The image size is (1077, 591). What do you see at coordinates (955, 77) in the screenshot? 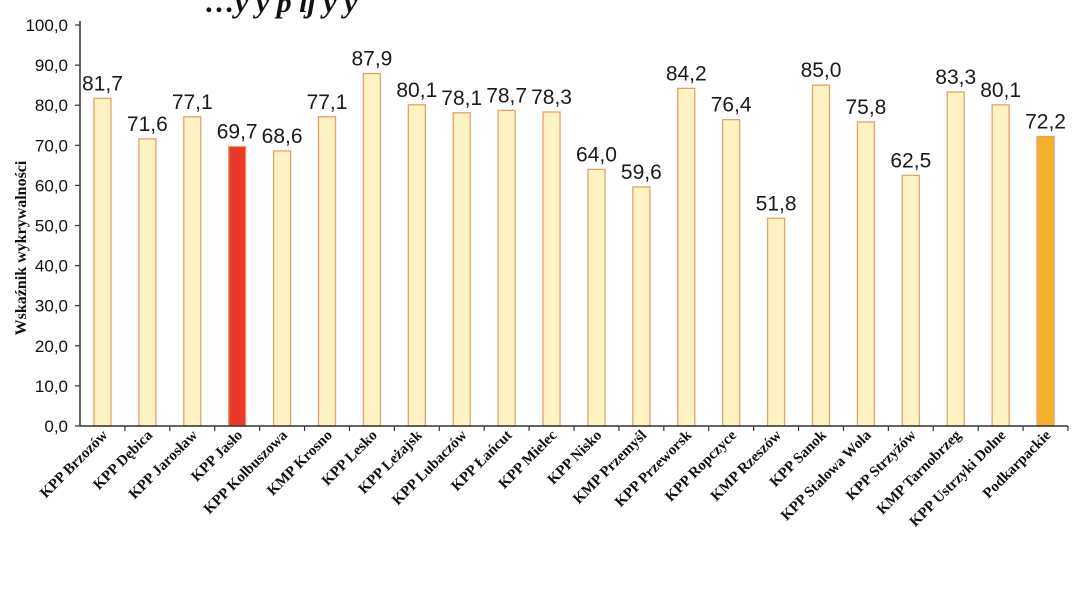
I see `data-label: 83,3` at bounding box center [955, 77].